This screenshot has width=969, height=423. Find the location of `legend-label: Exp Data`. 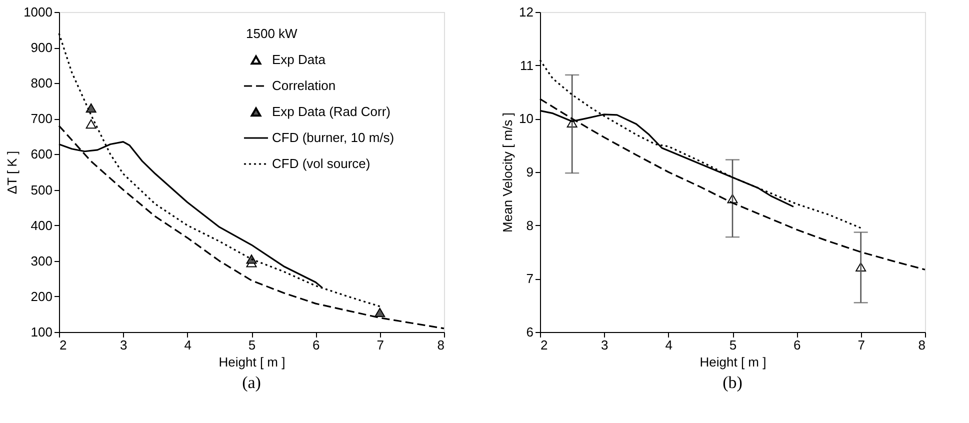

legend-label: Exp Data is located at coordinates (299, 59).